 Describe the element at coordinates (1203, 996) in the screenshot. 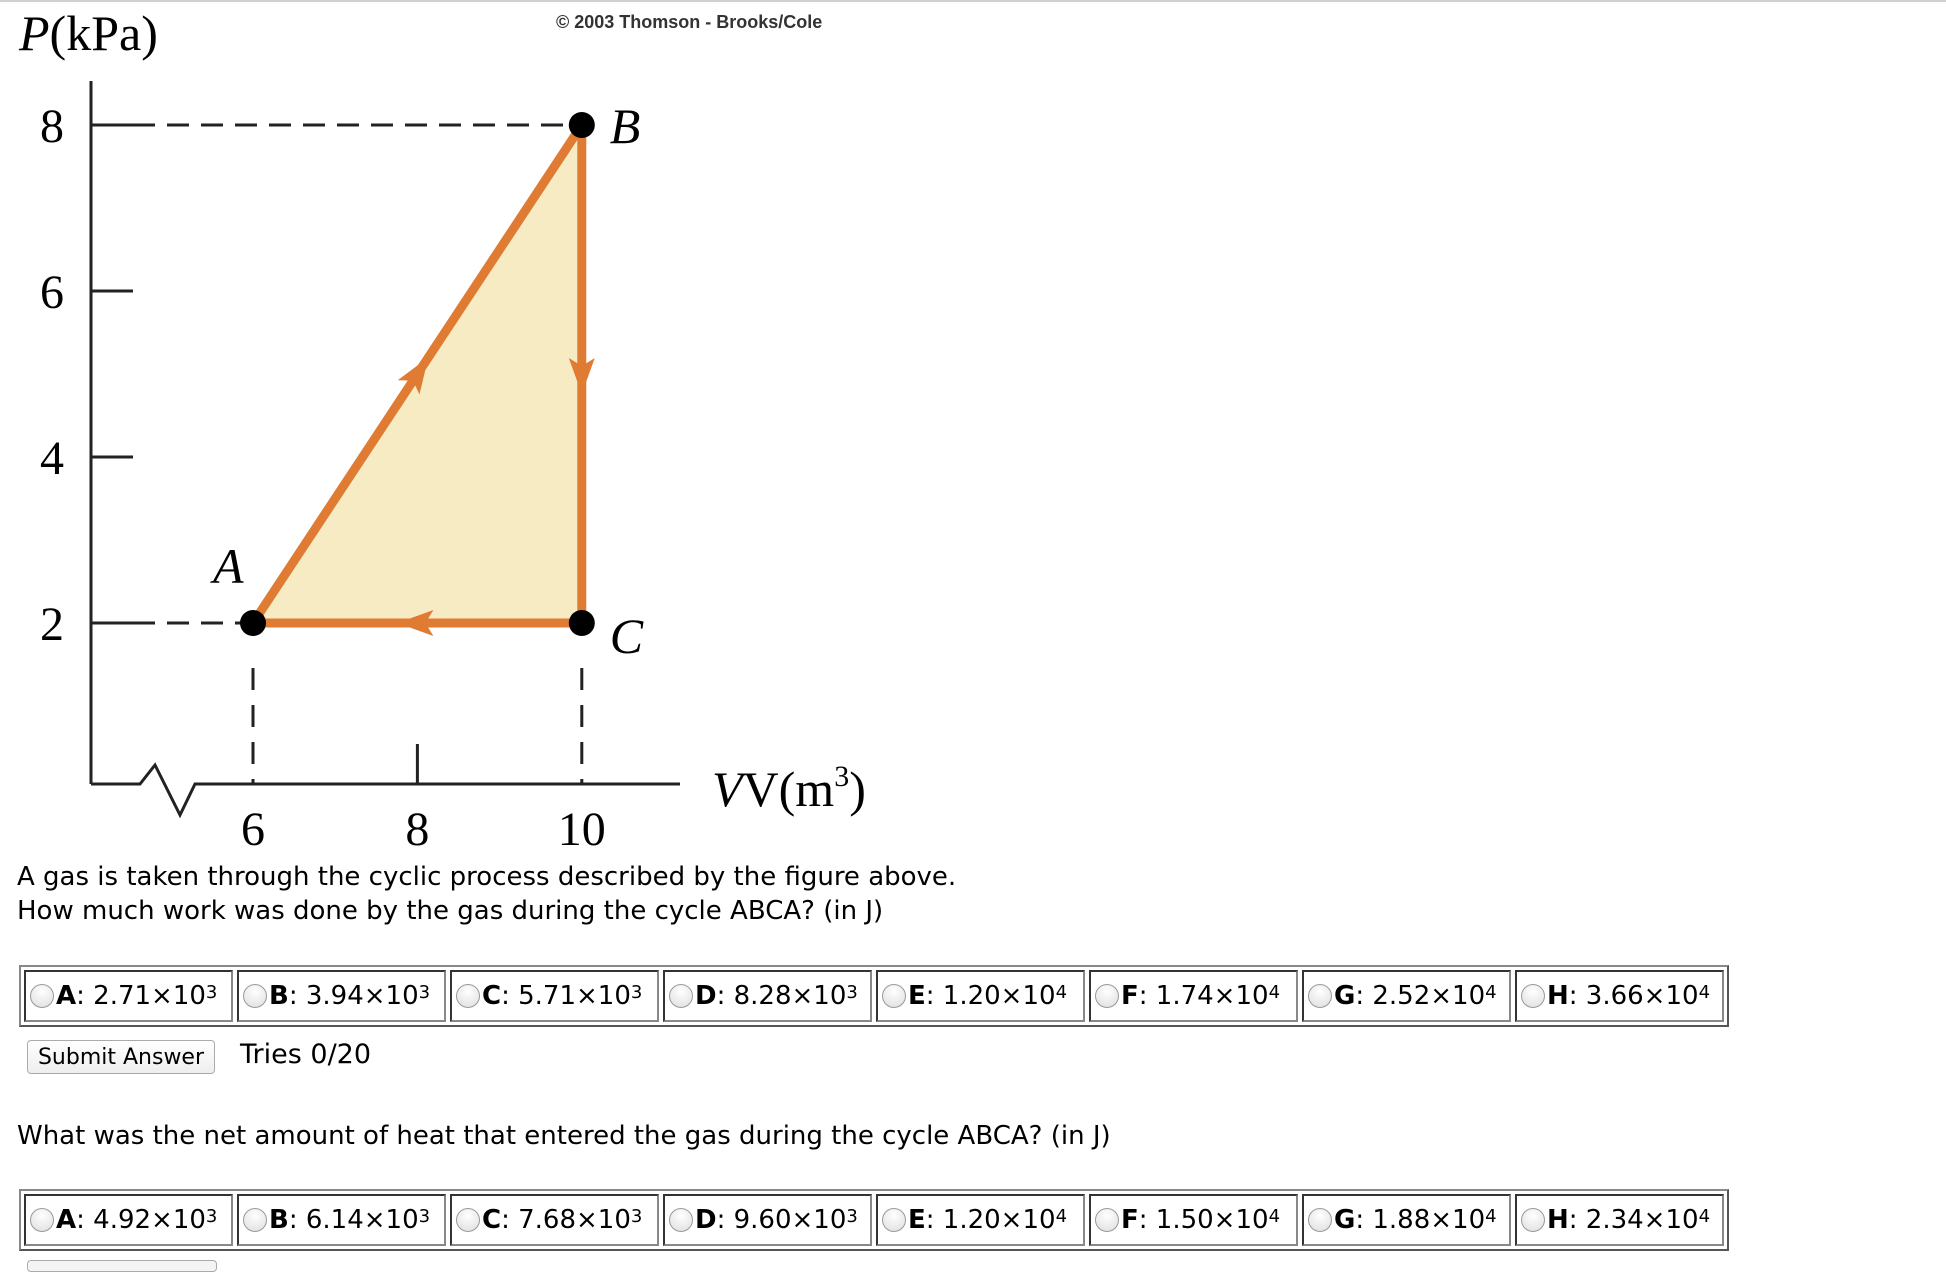

I see `choice-value: : 1.74×10` at that location.